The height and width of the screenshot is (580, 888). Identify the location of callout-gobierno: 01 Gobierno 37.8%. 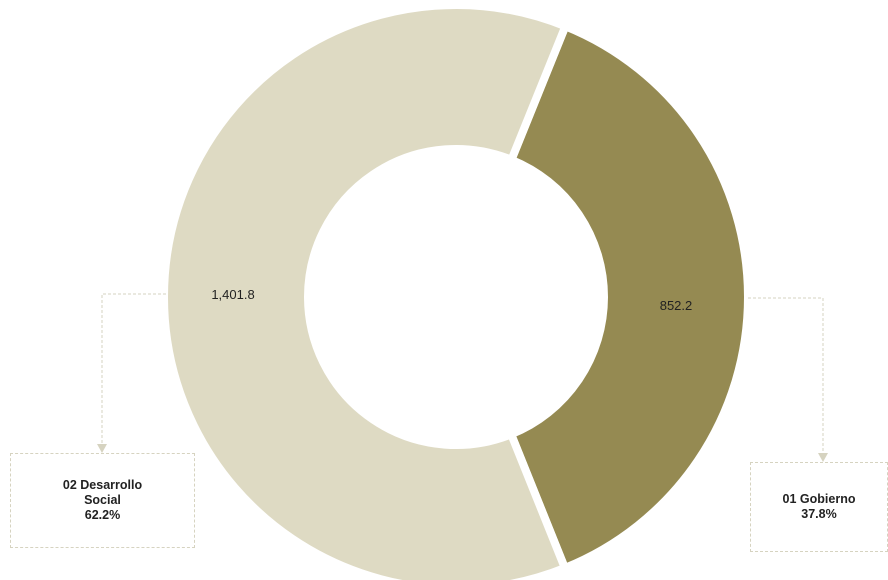
(819, 507).